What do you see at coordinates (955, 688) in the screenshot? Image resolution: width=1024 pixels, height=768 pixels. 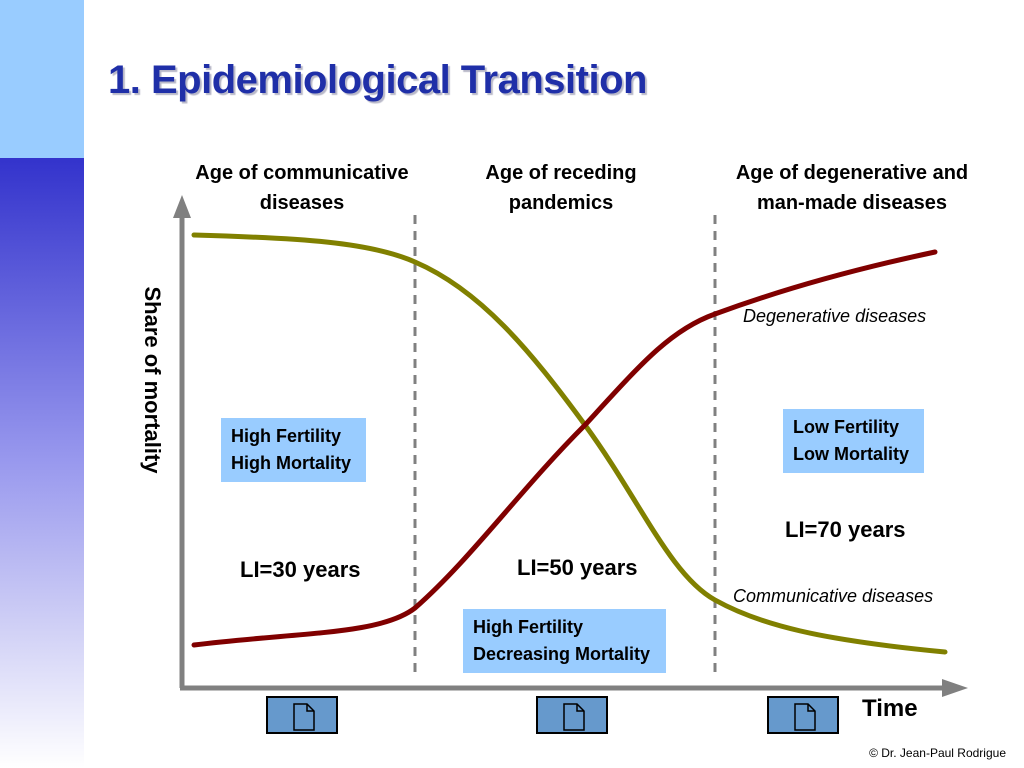 I see `x-axis-arrowhead` at bounding box center [955, 688].